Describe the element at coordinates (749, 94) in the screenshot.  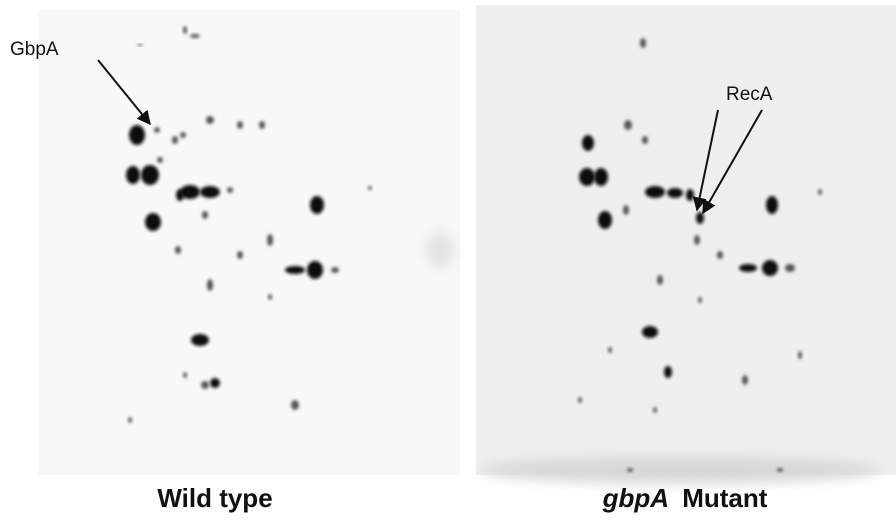
I see `annotation-label: RecA` at that location.